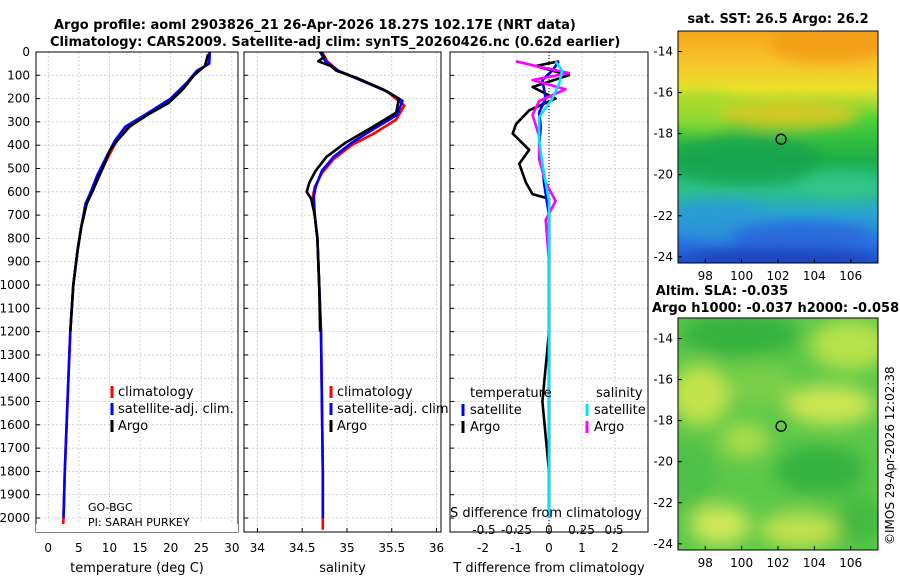  I want to click on y-tick-label: 0, so click(26, 52).